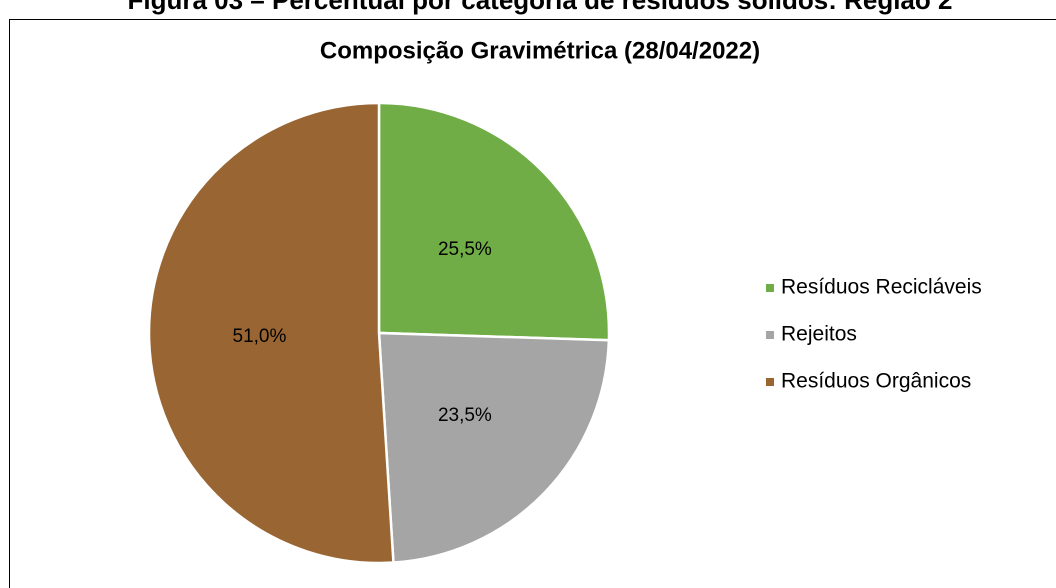 This screenshot has height=588, width=1056. I want to click on data-label: 51,0%, so click(260, 336).